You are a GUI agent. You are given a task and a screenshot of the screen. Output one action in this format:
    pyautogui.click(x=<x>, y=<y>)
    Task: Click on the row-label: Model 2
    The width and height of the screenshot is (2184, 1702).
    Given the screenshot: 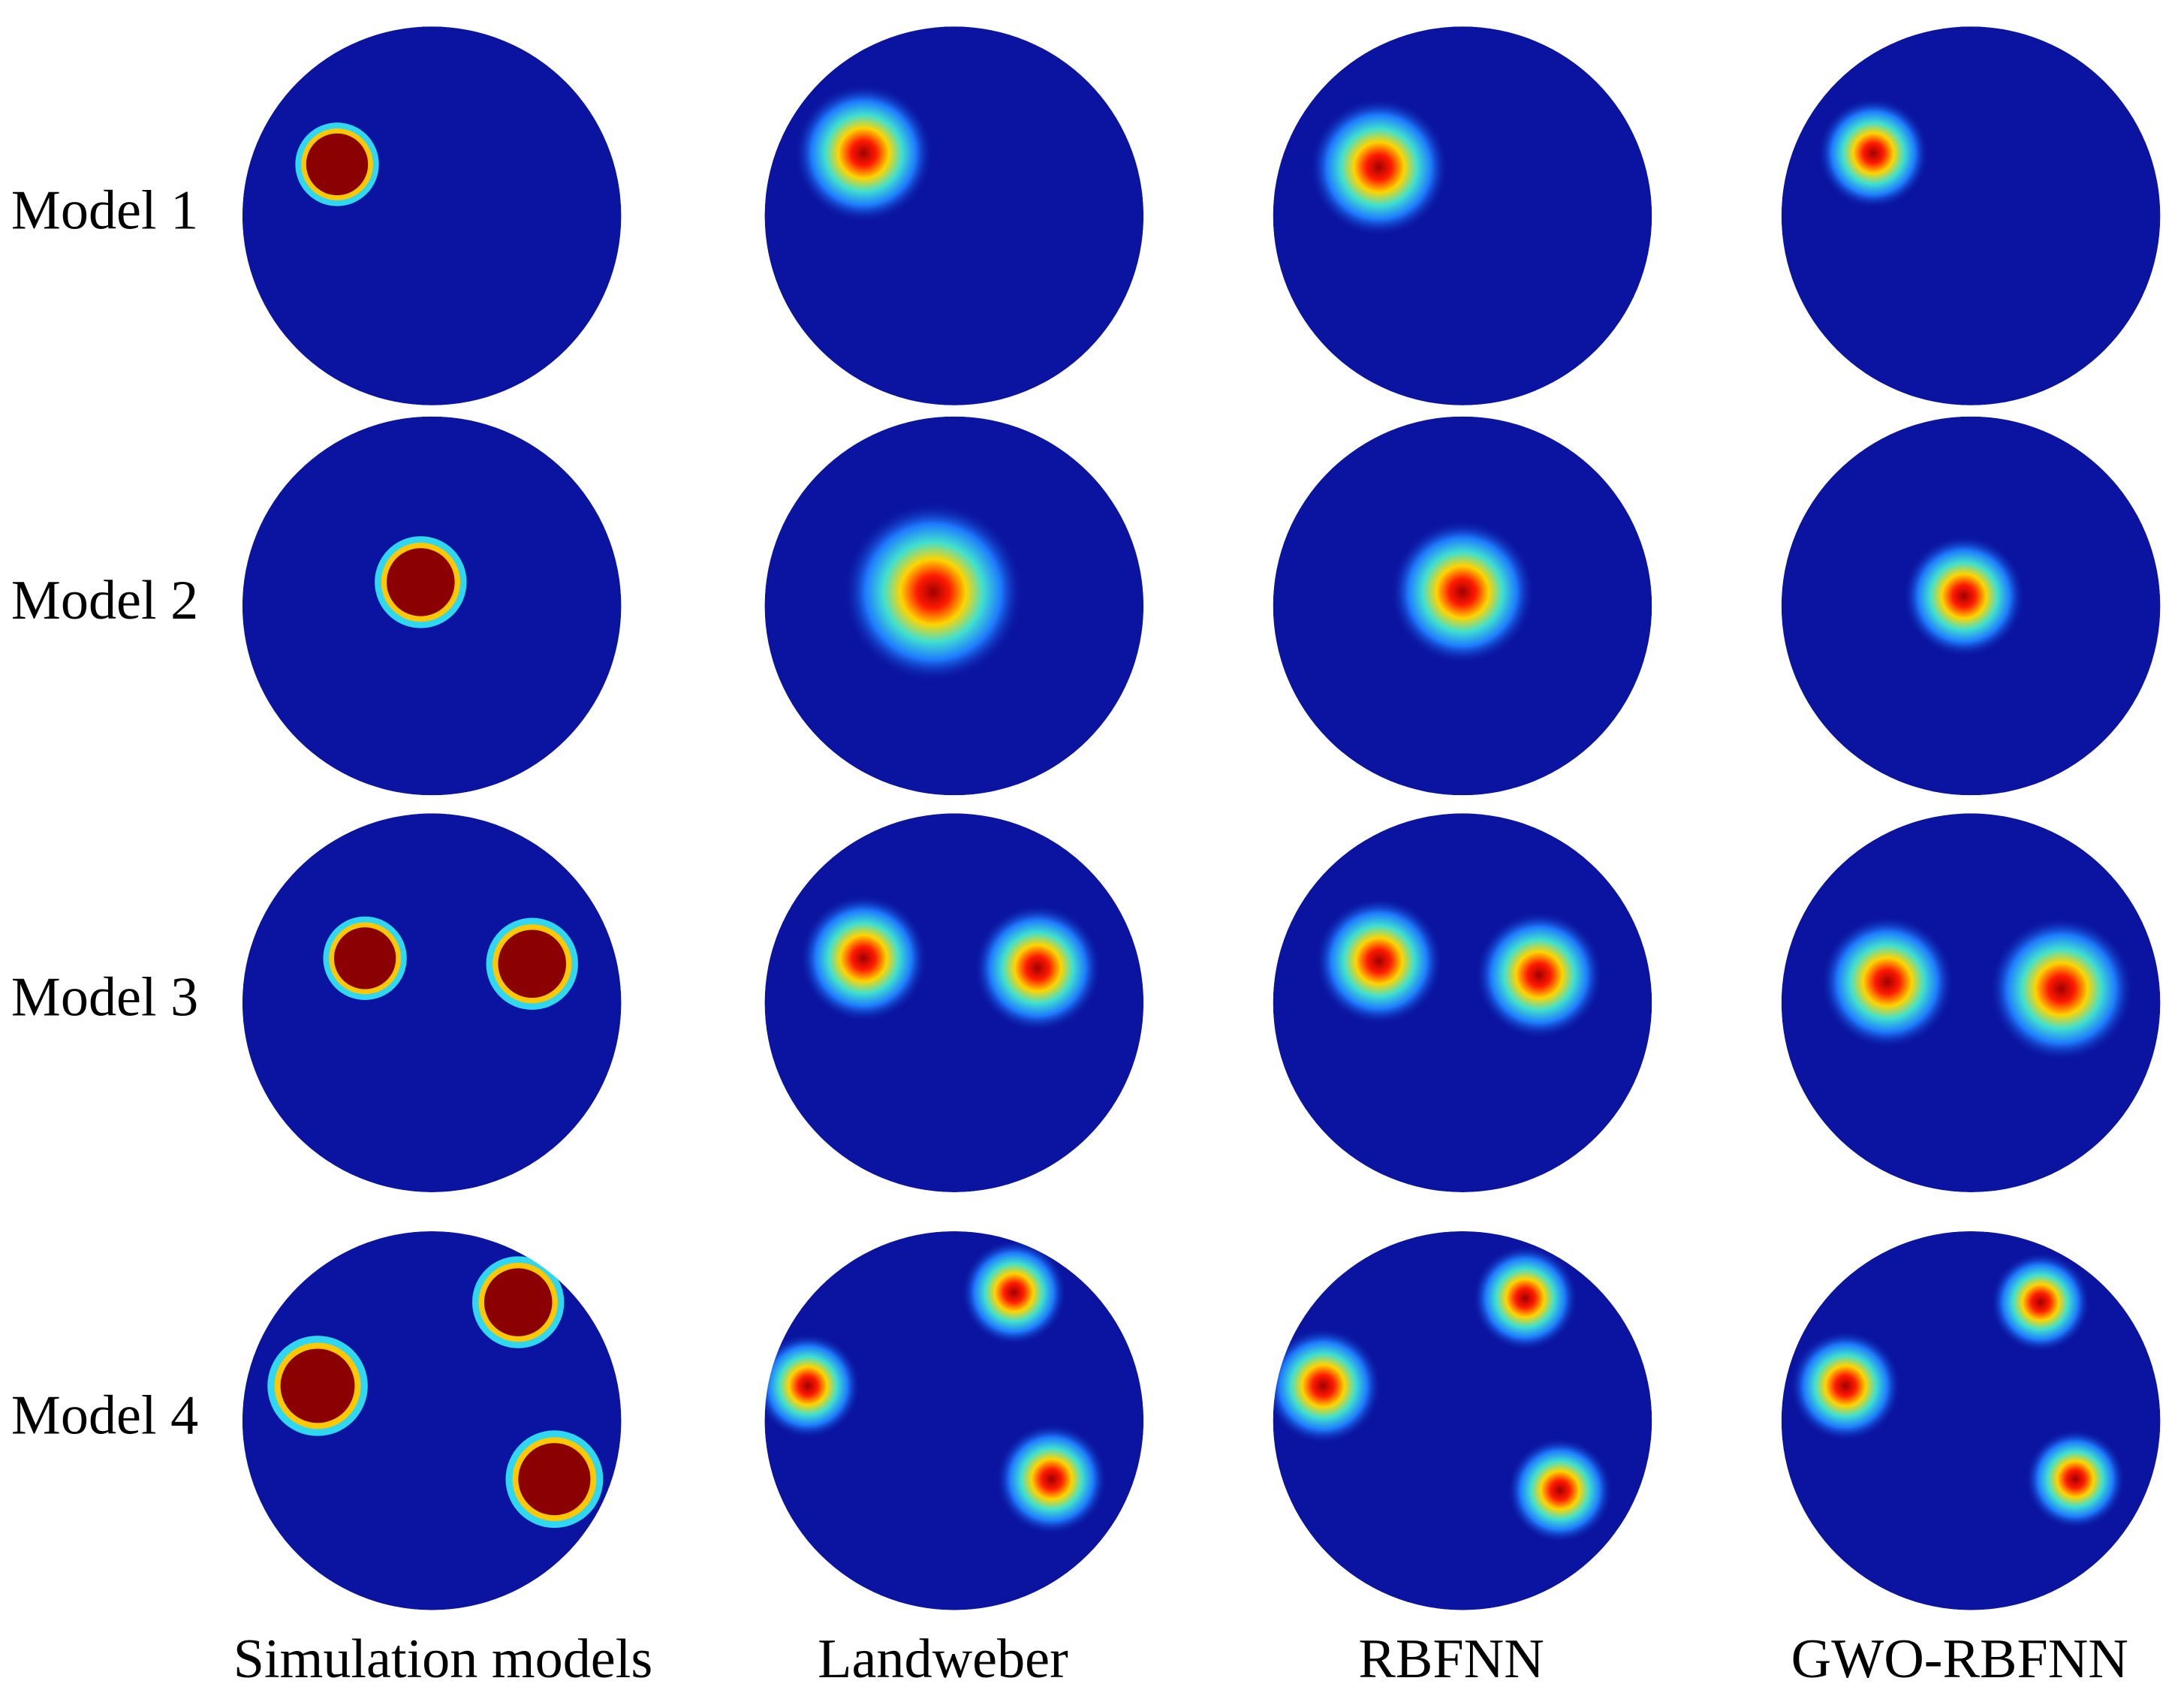 What is the action you would take?
    pyautogui.click(x=104, y=600)
    